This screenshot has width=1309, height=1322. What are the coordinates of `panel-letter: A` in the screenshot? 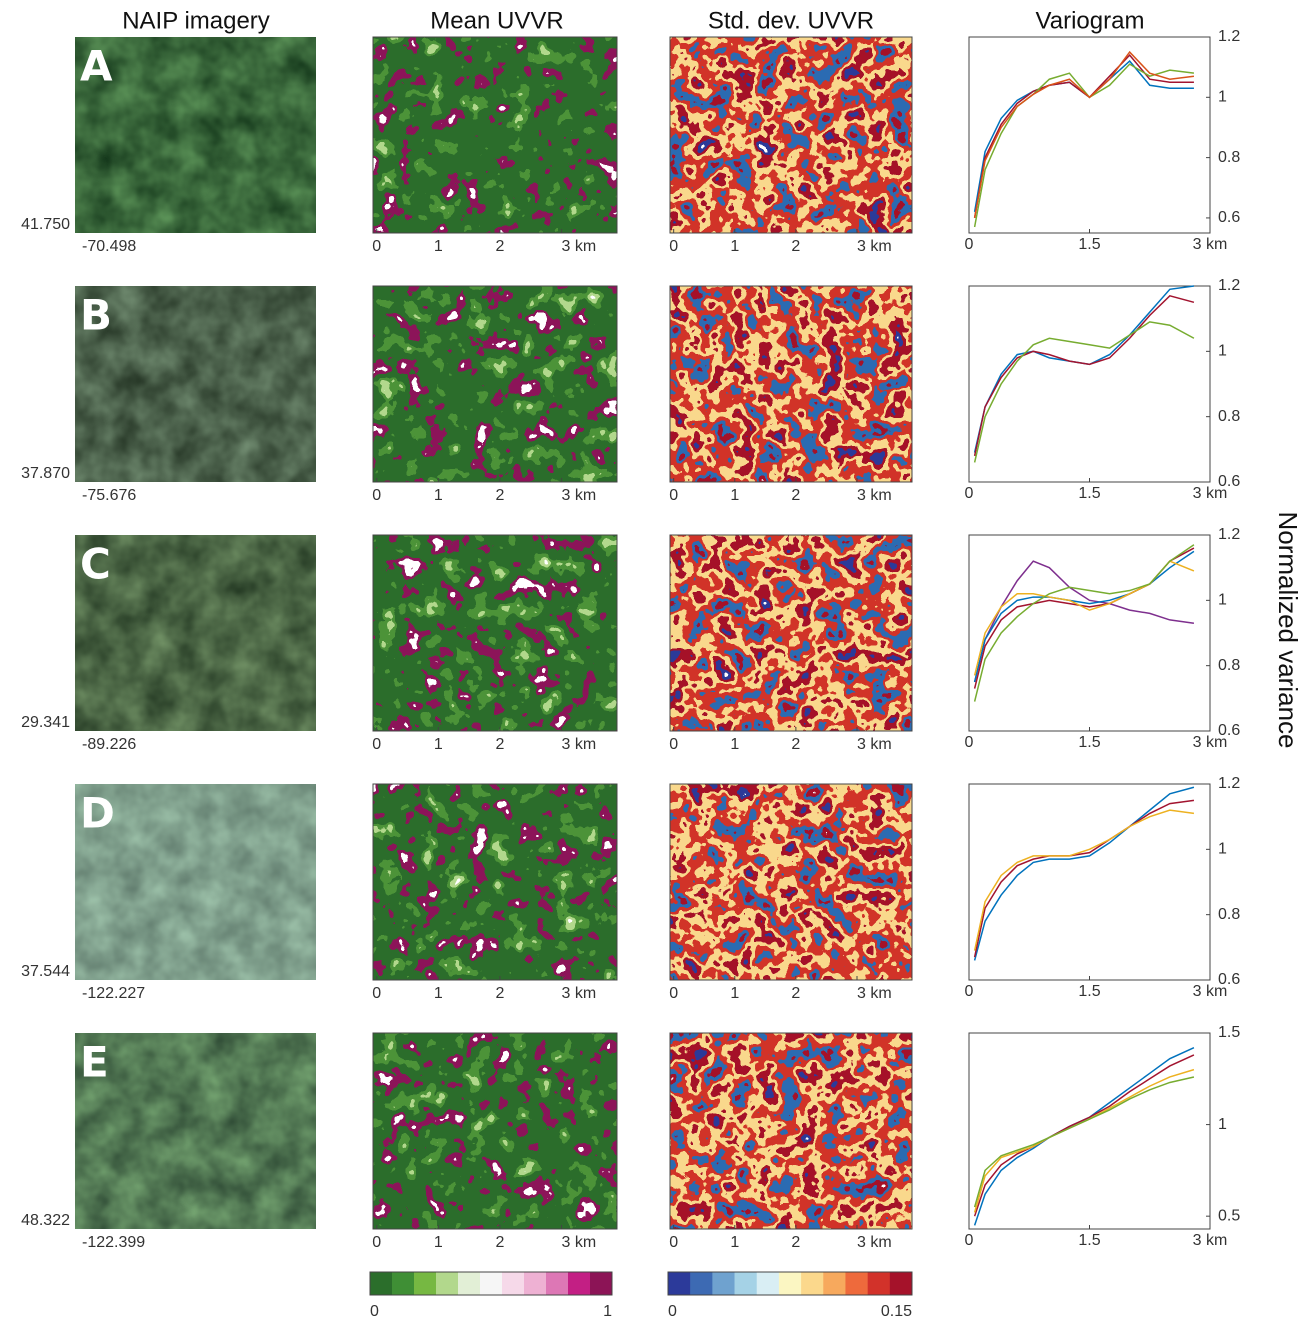 It's located at (96, 66).